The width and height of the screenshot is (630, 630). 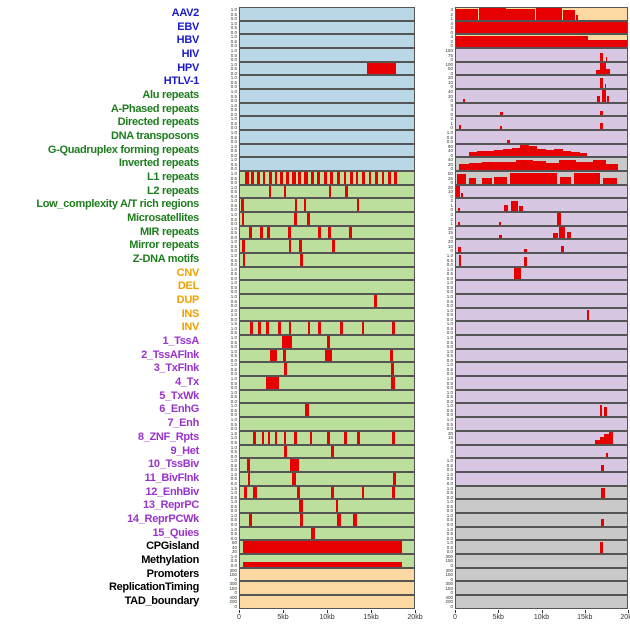 What do you see at coordinates (314, 588) in the screenshot?
I see `track-row: ReplicationTiming 300 150 0 300 150 0` at bounding box center [314, 588].